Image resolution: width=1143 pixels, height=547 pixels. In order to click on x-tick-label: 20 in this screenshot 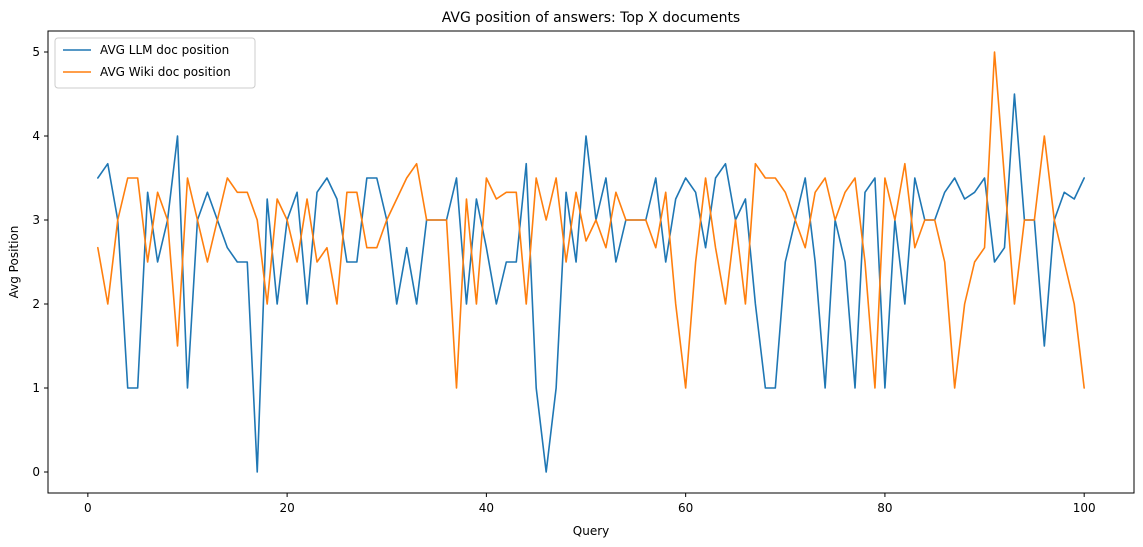, I will do `click(286, 508)`.